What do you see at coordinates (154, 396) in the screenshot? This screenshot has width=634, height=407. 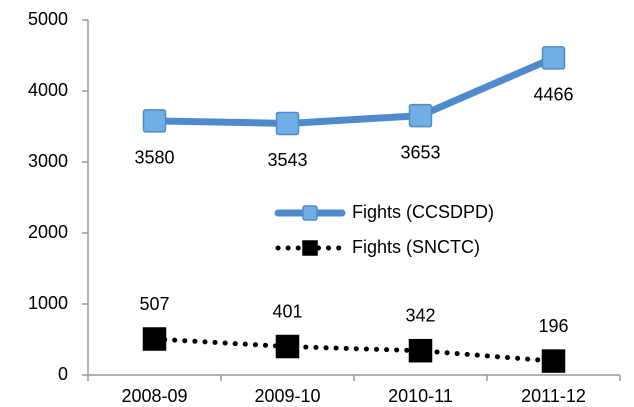 I see `x-tick-label: 2008-09` at bounding box center [154, 396].